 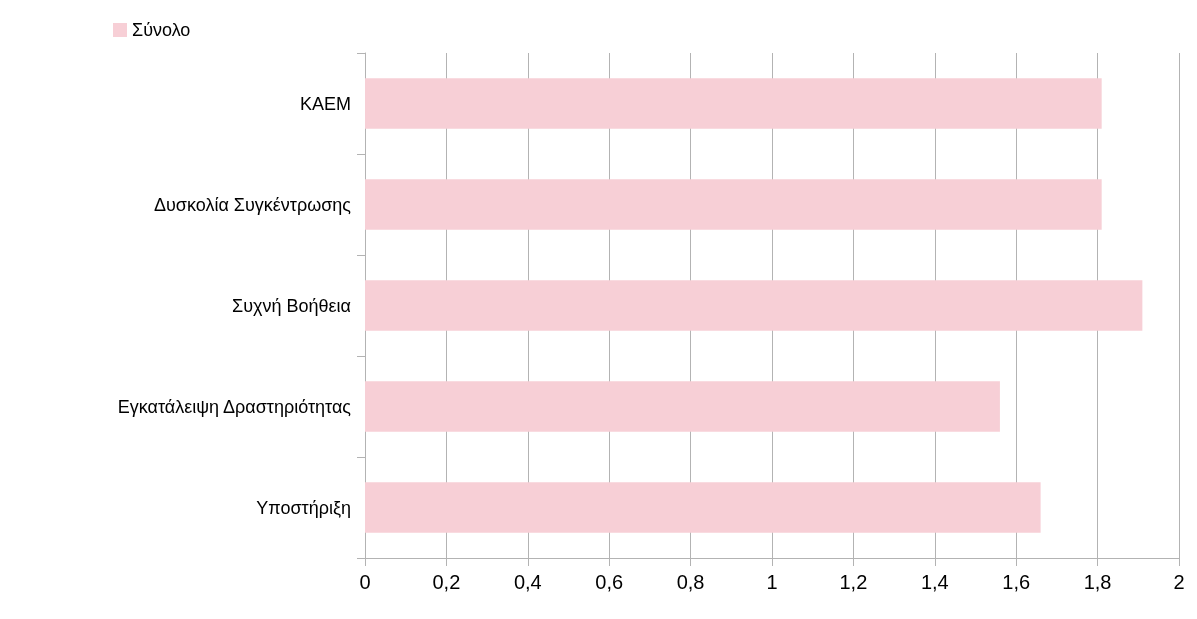 I want to click on y-tick-label: Δυσκολία Συγκέντρωσης, so click(x=252, y=204).